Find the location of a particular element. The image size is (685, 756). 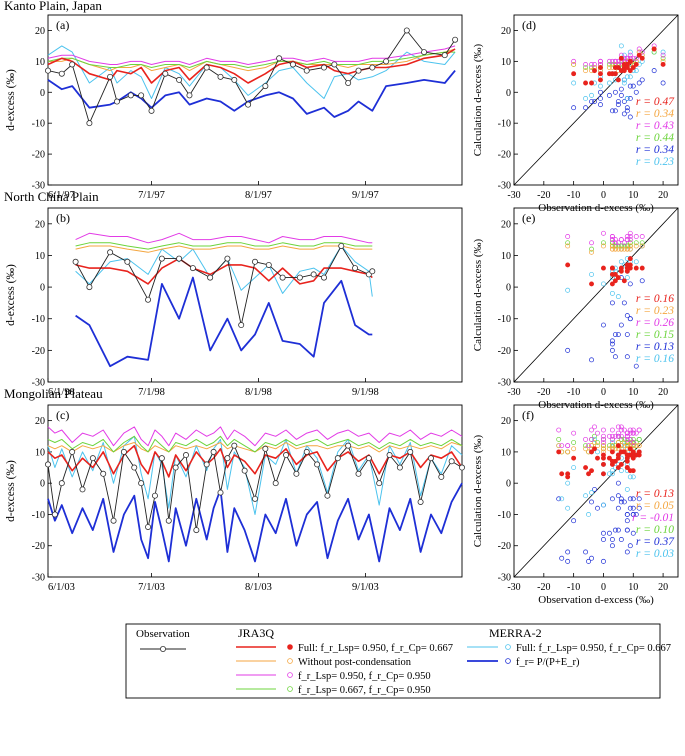

series-line-jra3q-full is located at coordinates (224, 271).